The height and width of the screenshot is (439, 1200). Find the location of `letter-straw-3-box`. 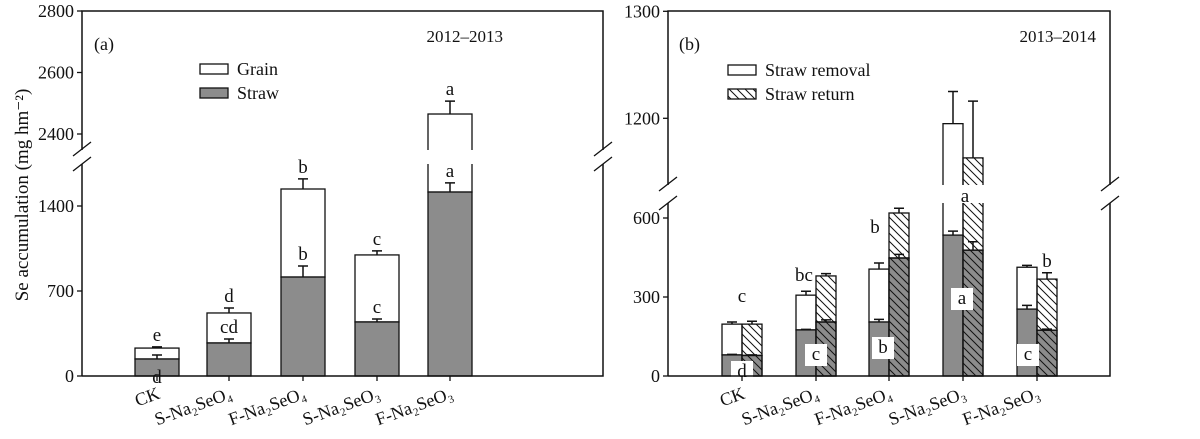

letter-straw-3-box is located at coordinates (962, 299).